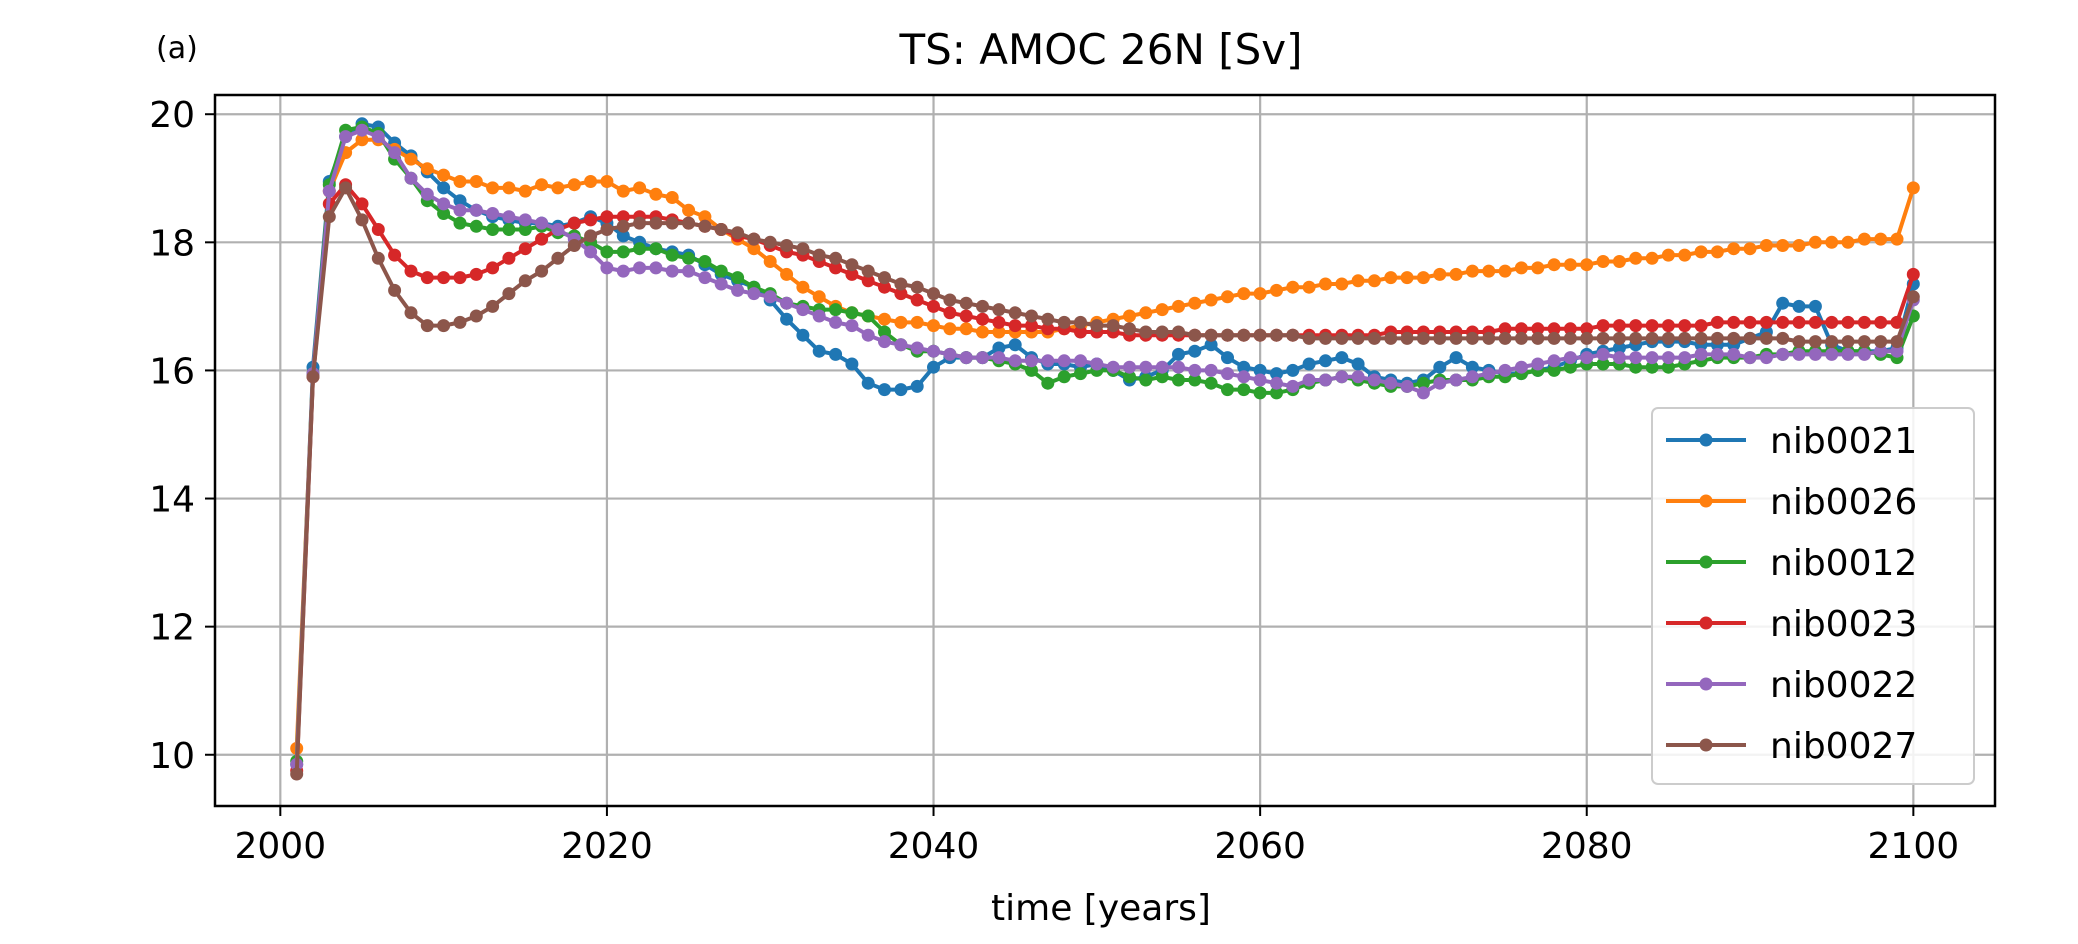  I want to click on x-tick-label: 2060, so click(1260, 846).